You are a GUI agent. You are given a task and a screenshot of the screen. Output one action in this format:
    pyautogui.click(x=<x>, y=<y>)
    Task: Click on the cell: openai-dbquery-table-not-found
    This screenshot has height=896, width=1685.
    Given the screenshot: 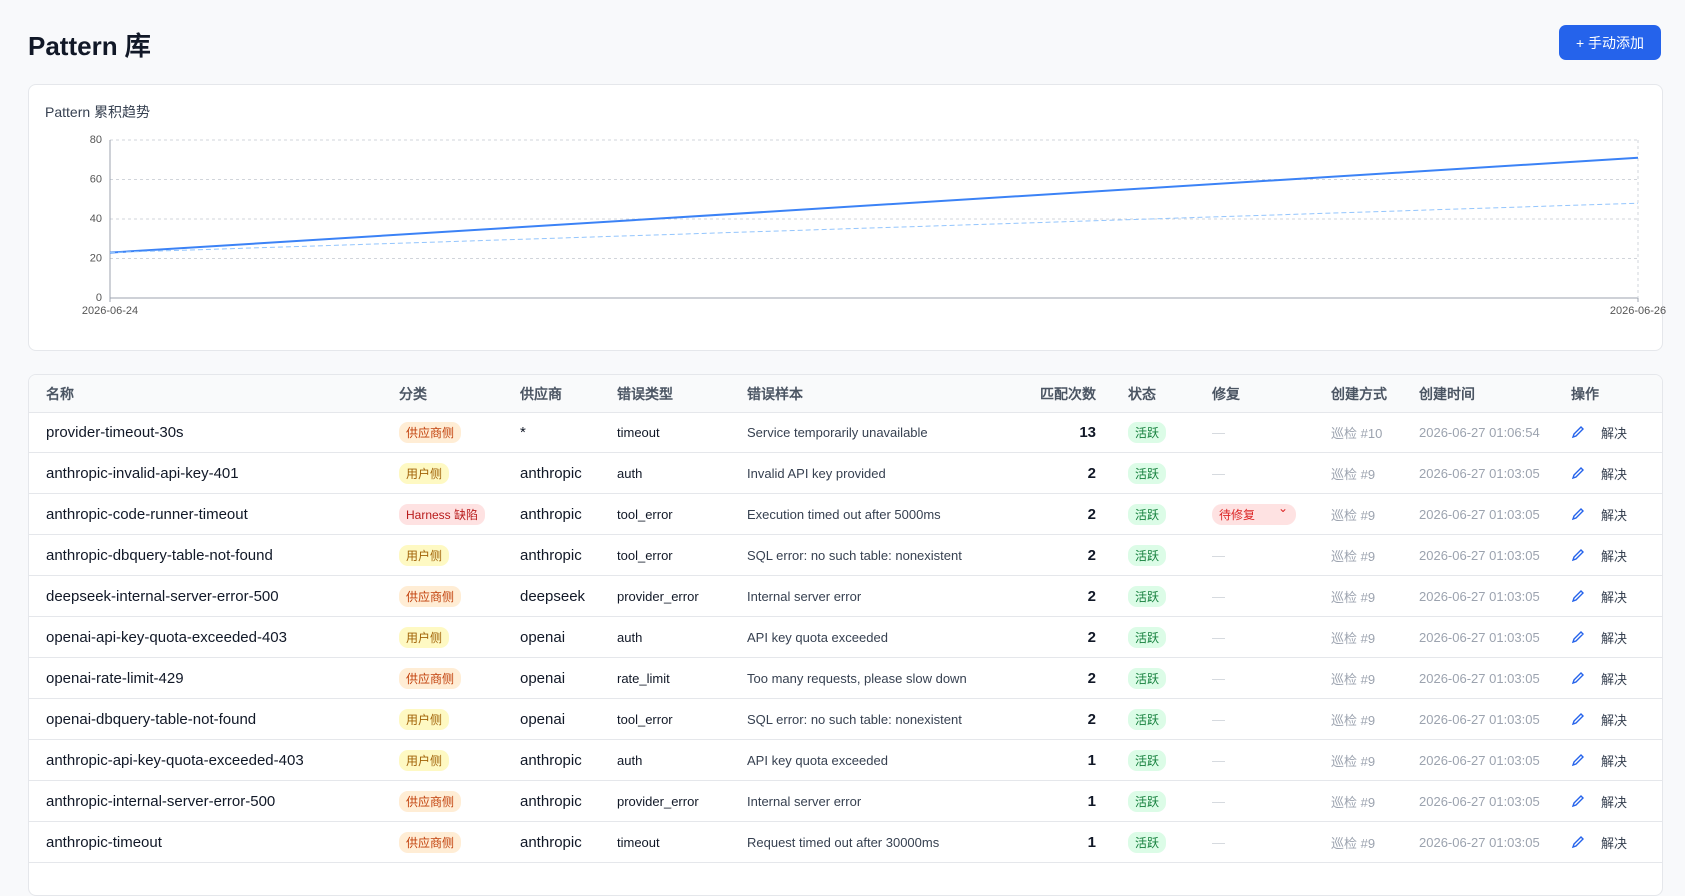 What is the action you would take?
    pyautogui.click(x=151, y=719)
    